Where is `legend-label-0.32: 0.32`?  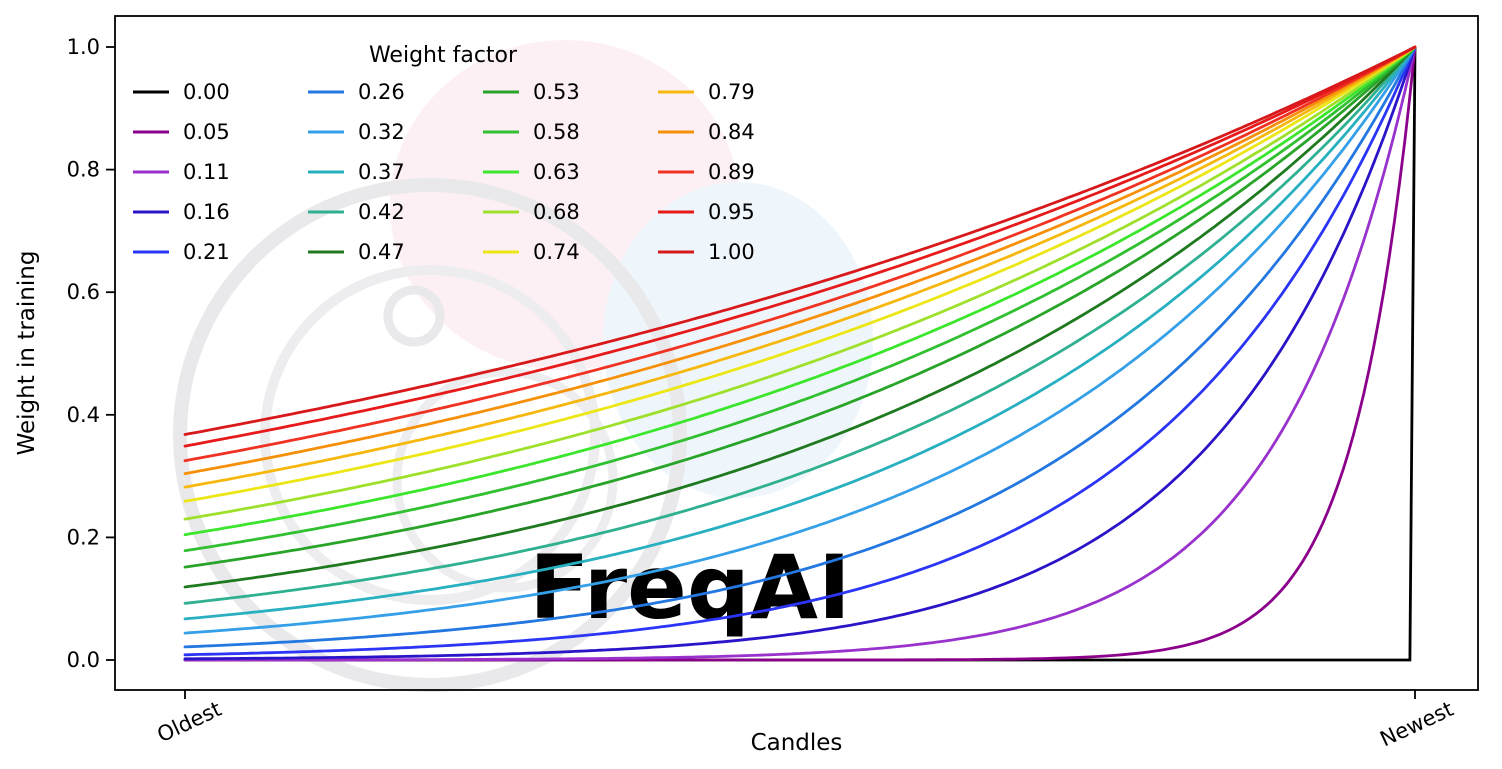 legend-label-0.32: 0.32 is located at coordinates (381, 132).